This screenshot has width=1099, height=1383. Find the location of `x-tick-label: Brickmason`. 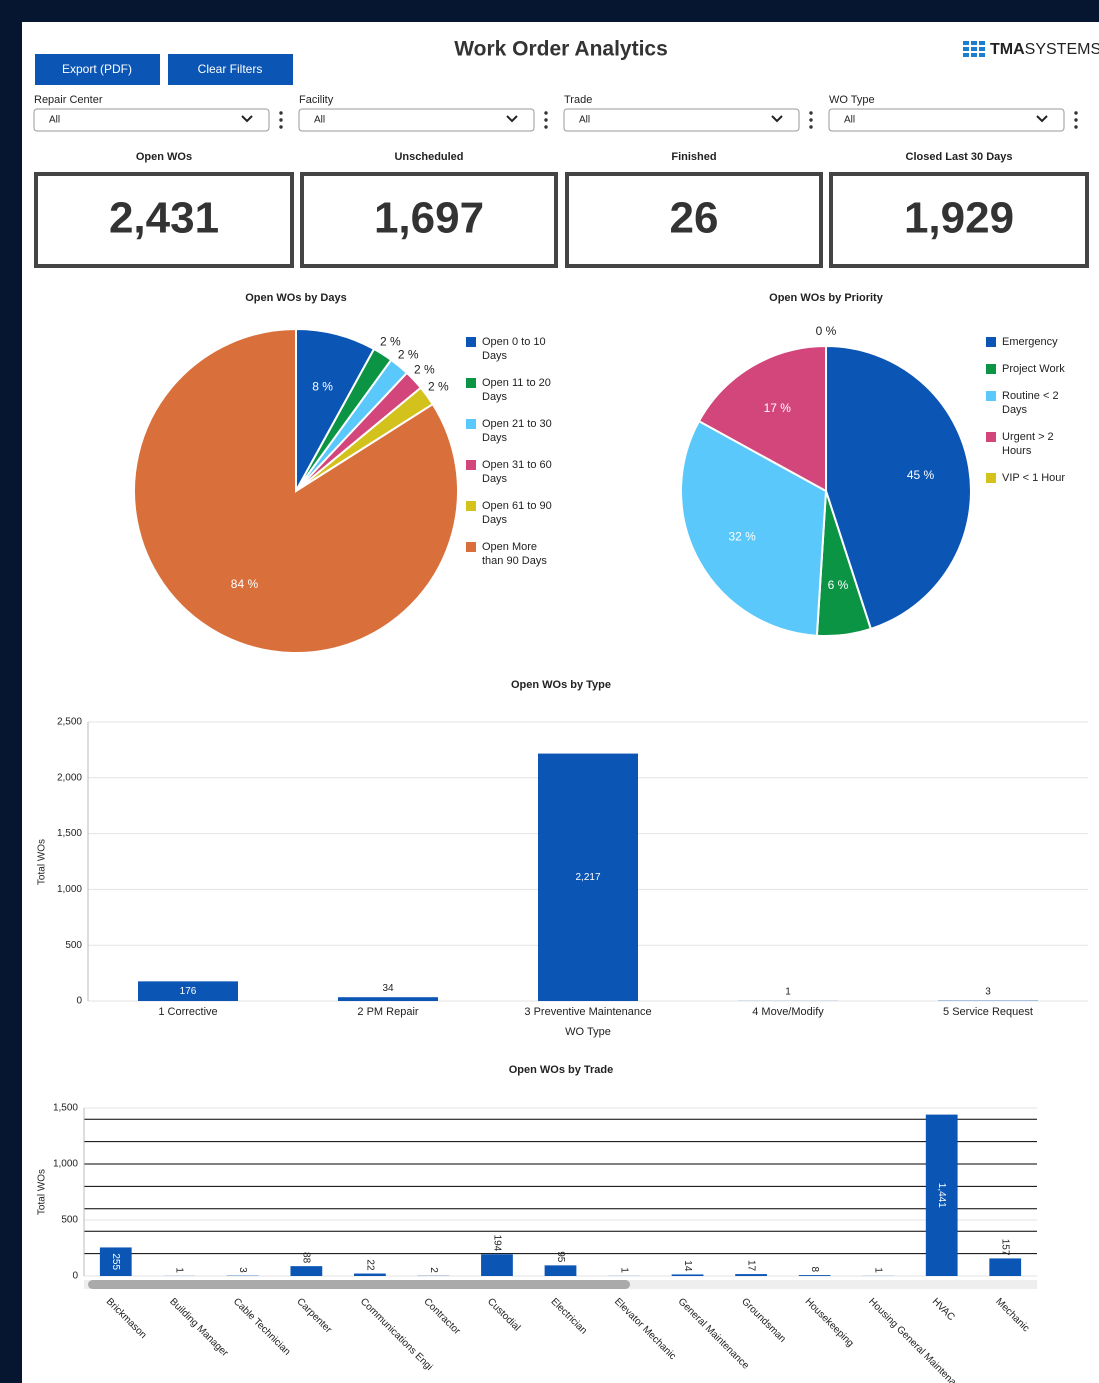

x-tick-label: Brickmason is located at coordinates (126, 1318).